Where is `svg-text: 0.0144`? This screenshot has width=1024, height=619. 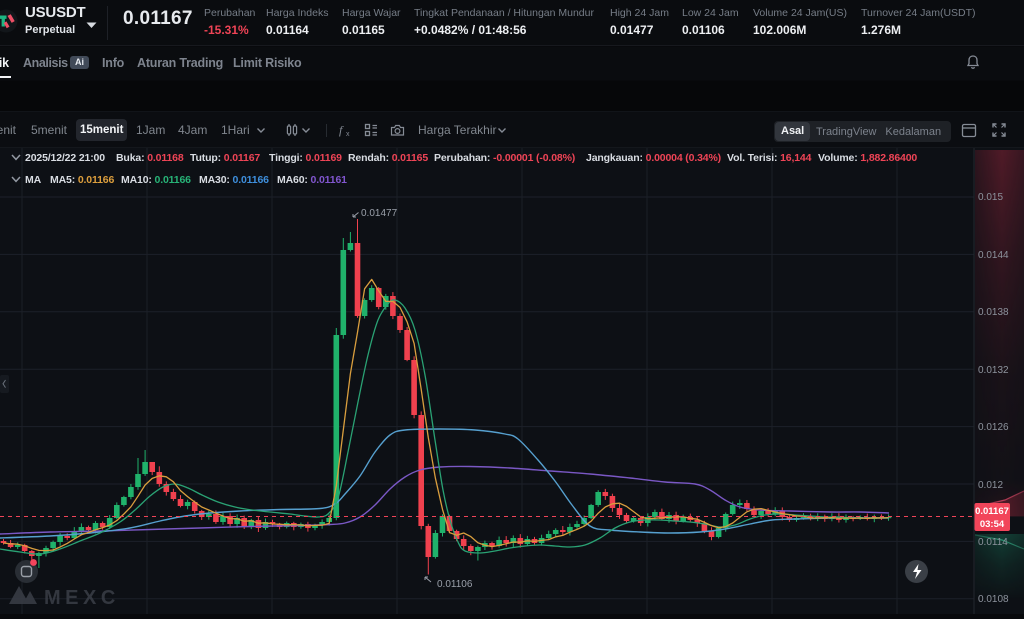
svg-text: 0.0144 is located at coordinates (993, 255).